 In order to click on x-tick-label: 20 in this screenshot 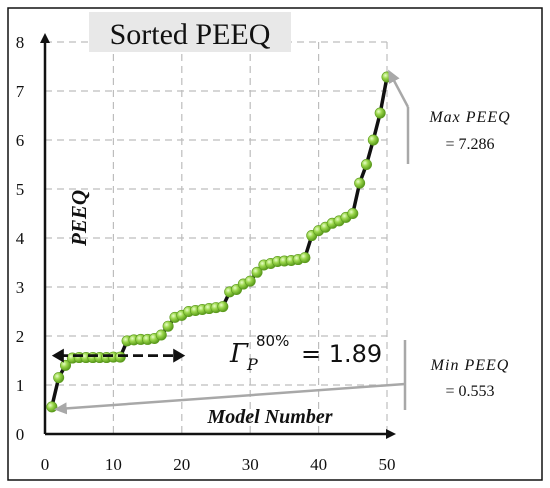, I will do `click(181, 464)`.